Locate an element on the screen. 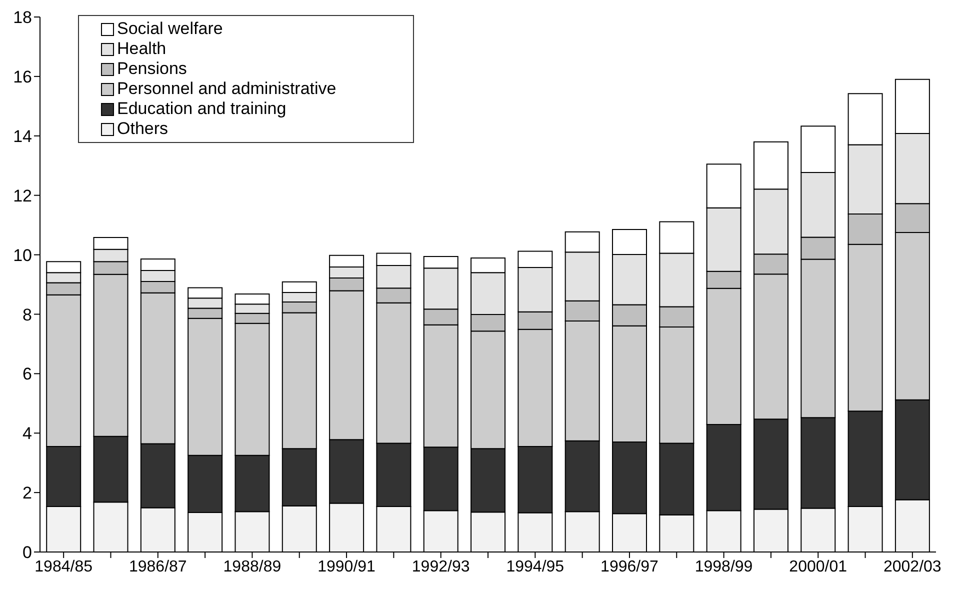  y-tick-label: 12 is located at coordinates (22, 196).